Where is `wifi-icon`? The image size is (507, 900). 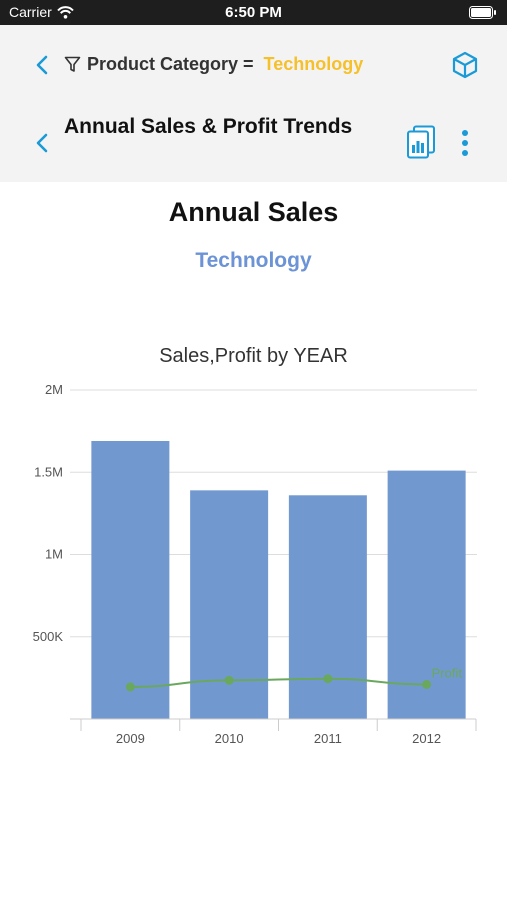 wifi-icon is located at coordinates (65, 12).